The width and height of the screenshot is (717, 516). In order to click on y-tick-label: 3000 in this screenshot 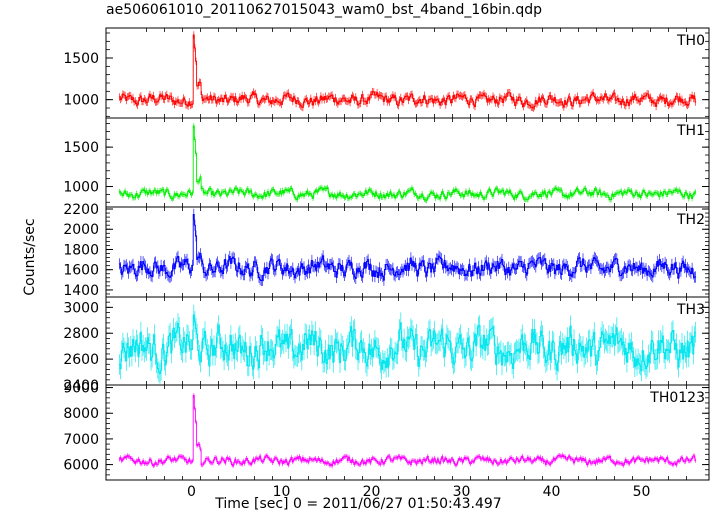, I will do `click(81, 308)`.